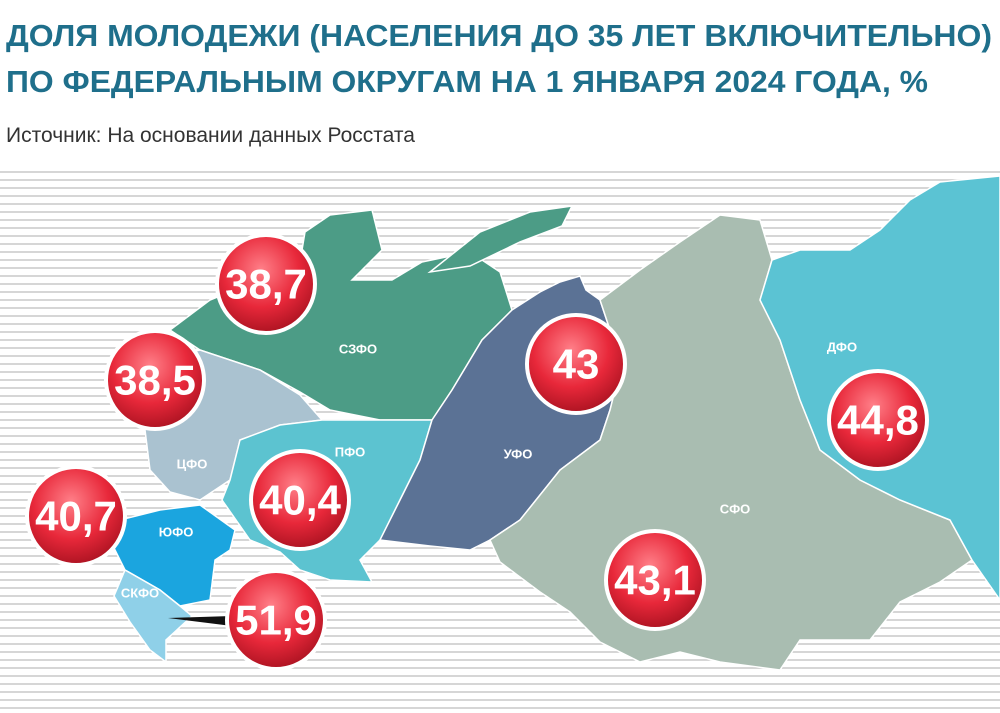 This screenshot has width=1000, height=713. I want to click on region-value: 38,5, so click(155, 380).